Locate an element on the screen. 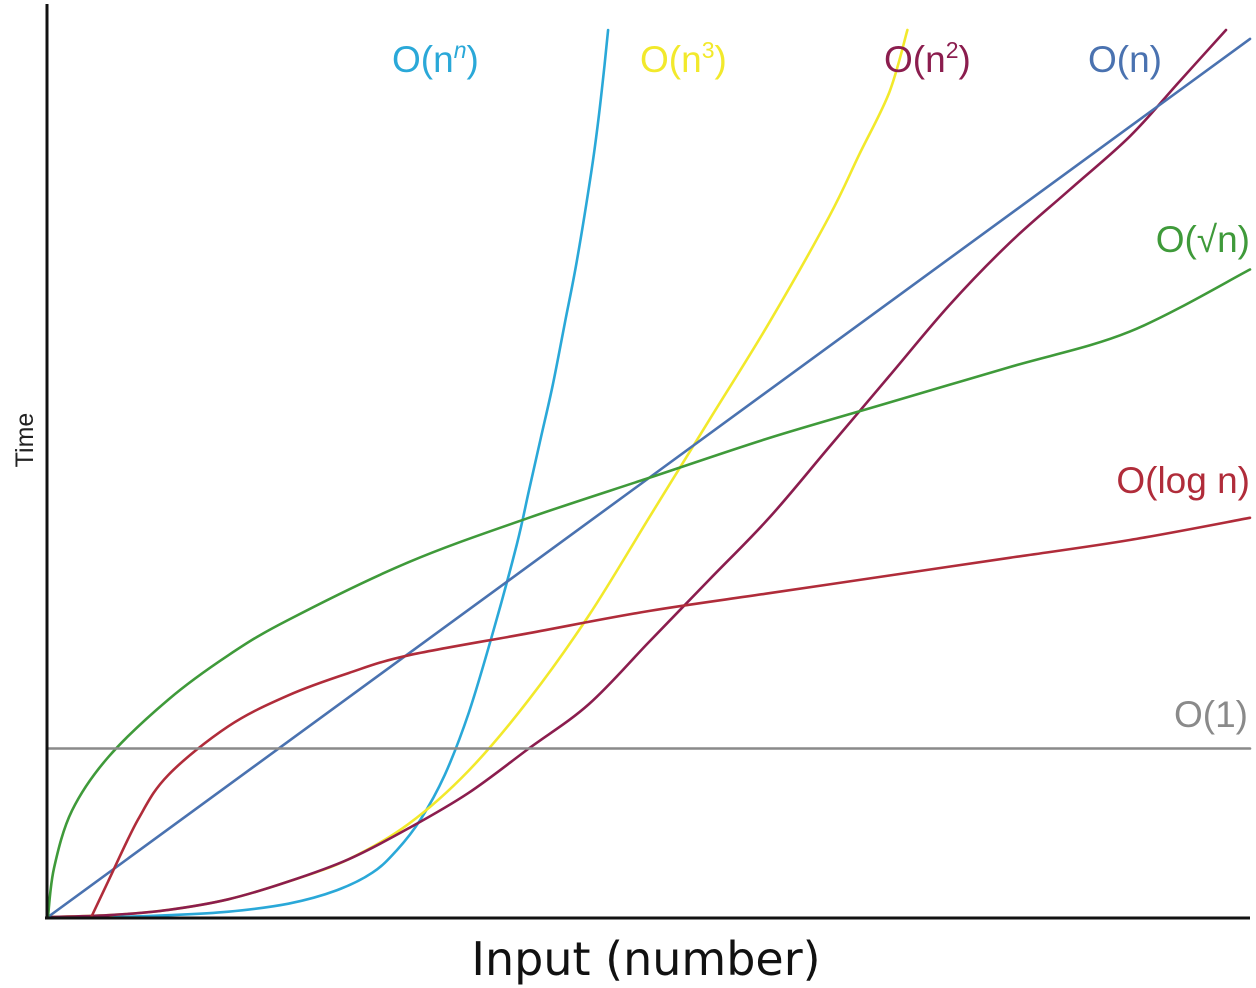 The width and height of the screenshot is (1256, 988). series-label-const: O(1) is located at coordinates (1211, 714).